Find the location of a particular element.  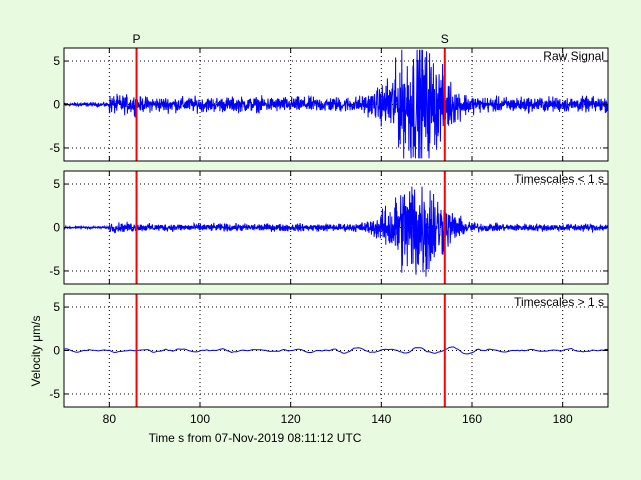

x-tick-label: 120 is located at coordinates (291, 419).